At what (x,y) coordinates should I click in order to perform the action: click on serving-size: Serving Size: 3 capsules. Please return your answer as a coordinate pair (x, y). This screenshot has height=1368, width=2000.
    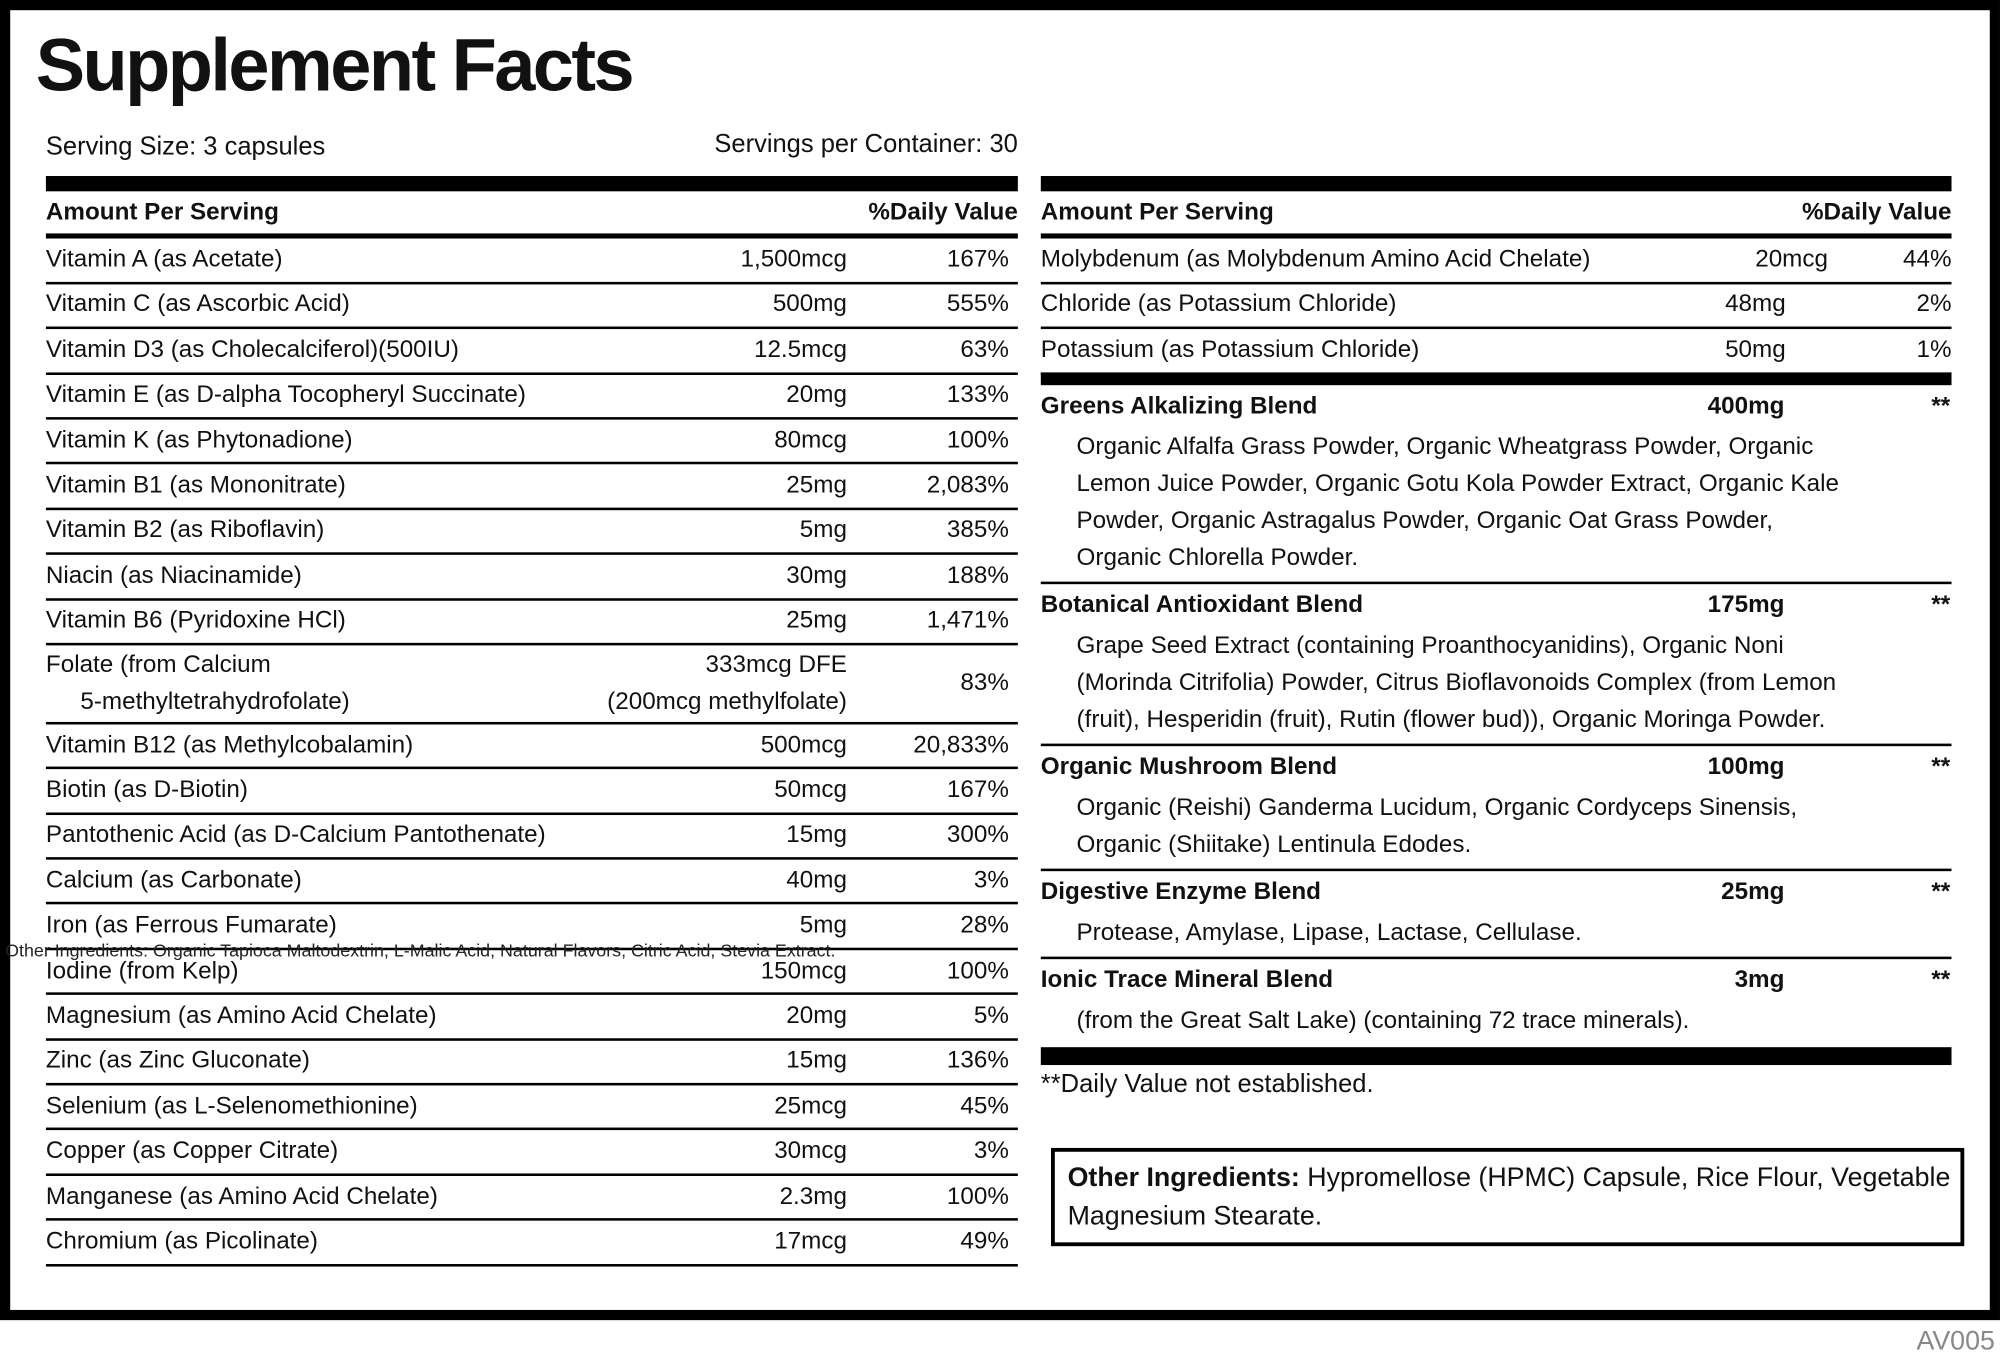
    Looking at the image, I should click on (185, 146).